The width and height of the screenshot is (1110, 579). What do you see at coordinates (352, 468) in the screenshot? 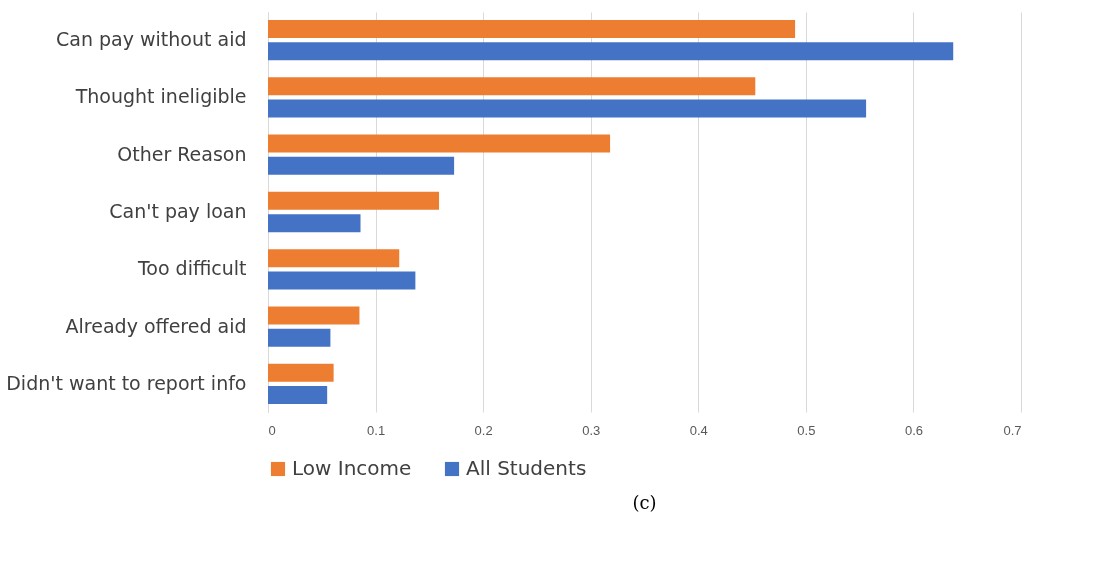
I see `legend-label: Low Income` at bounding box center [352, 468].